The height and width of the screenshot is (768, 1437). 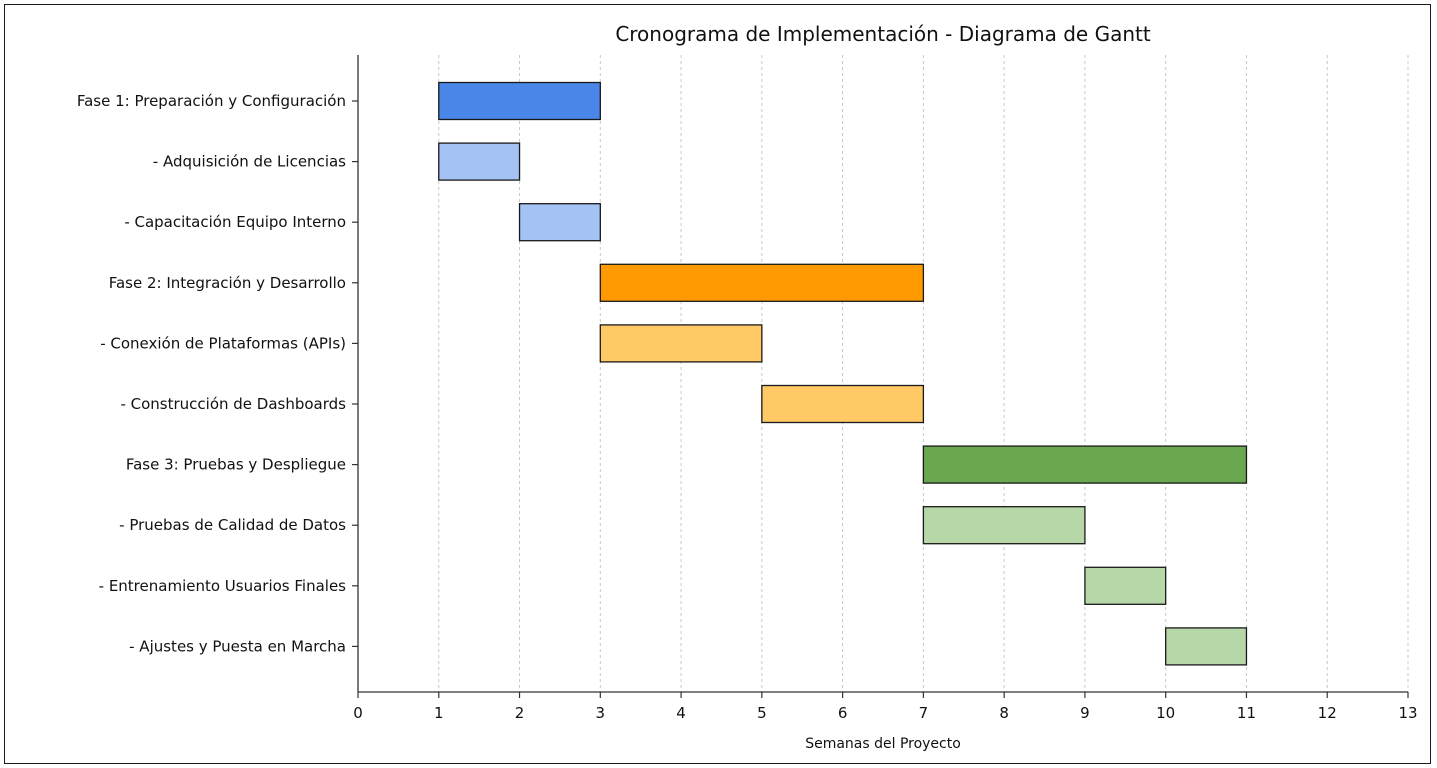 What do you see at coordinates (233, 404) in the screenshot?
I see `task-label: - Construcción de Dashboards` at bounding box center [233, 404].